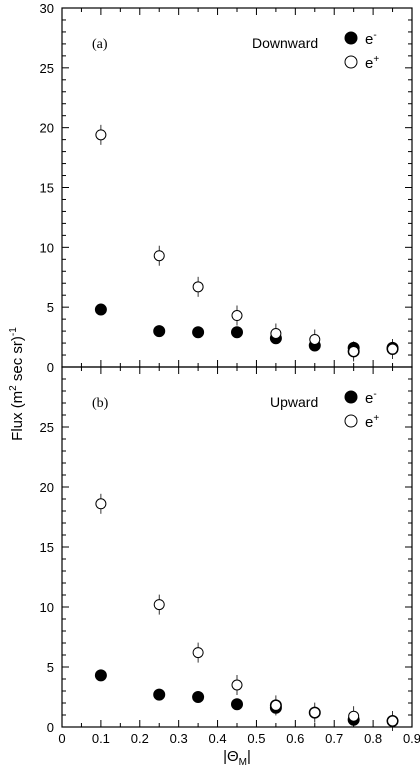 The width and height of the screenshot is (420, 768). What do you see at coordinates (218, 738) in the screenshot?
I see `x-tick-label: 0.4` at bounding box center [218, 738].